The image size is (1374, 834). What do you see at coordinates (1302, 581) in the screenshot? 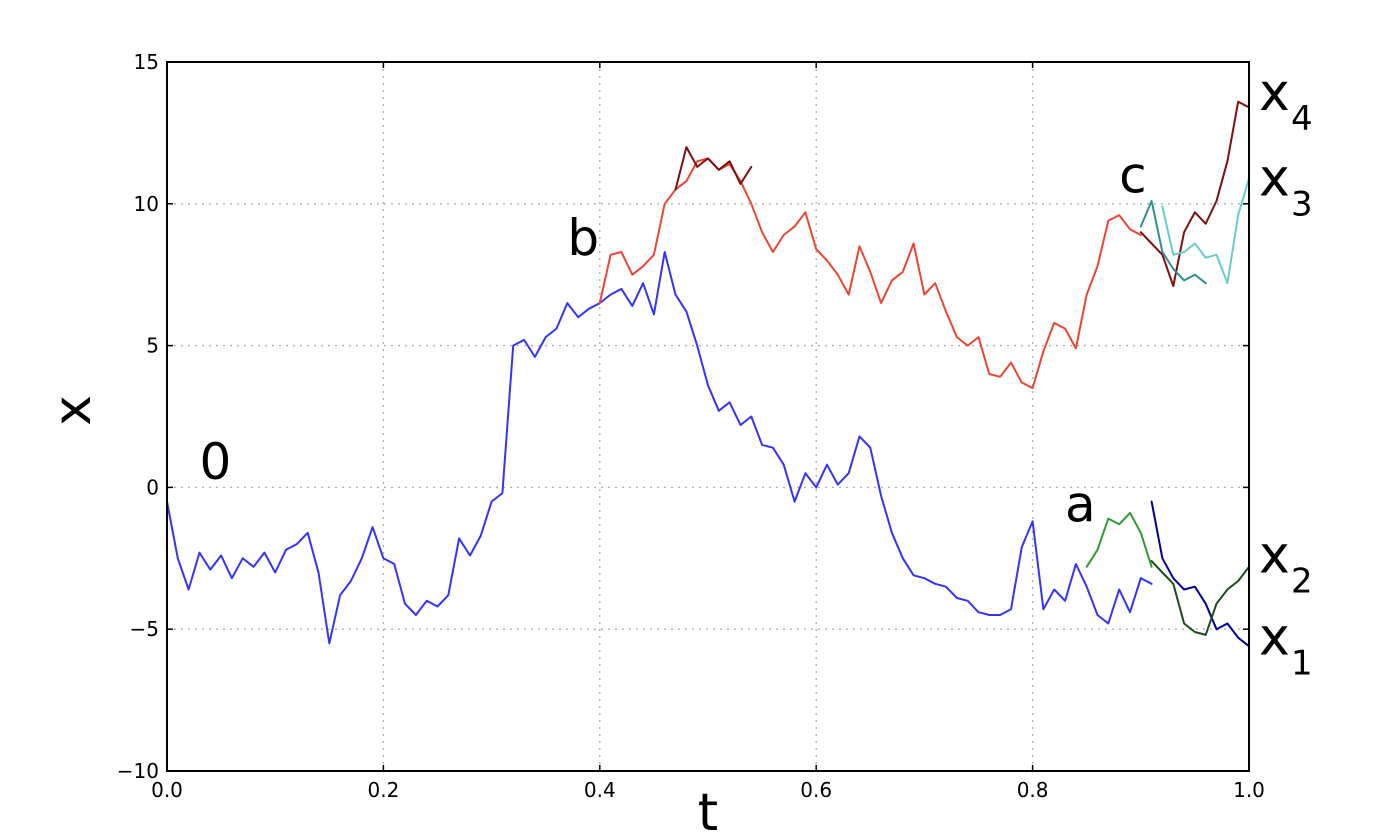
I see `end-label-subscript: 2` at bounding box center [1302, 581].